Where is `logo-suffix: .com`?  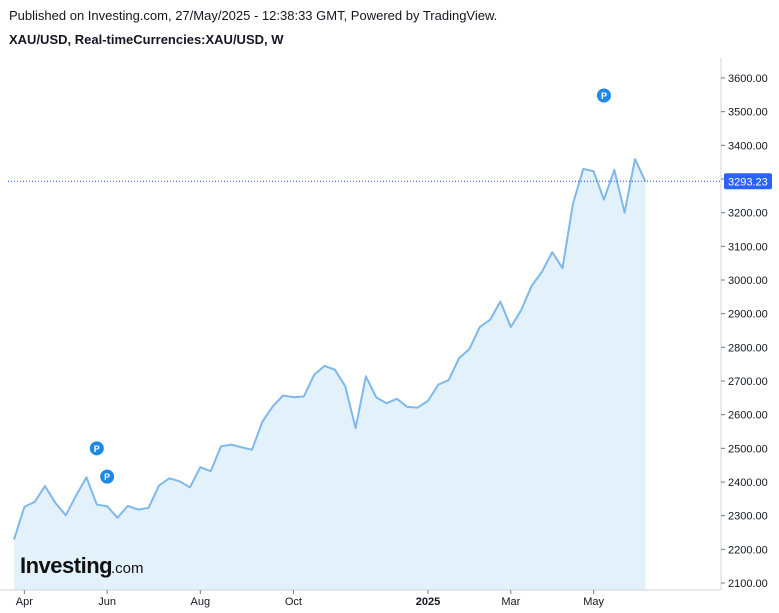
logo-suffix: .com is located at coordinates (127, 568).